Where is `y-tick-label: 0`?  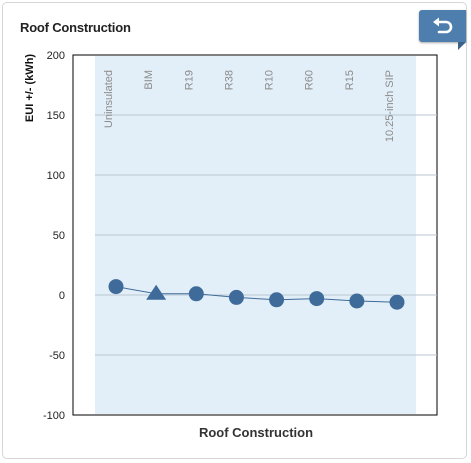 y-tick-label: 0 is located at coordinates (62, 296).